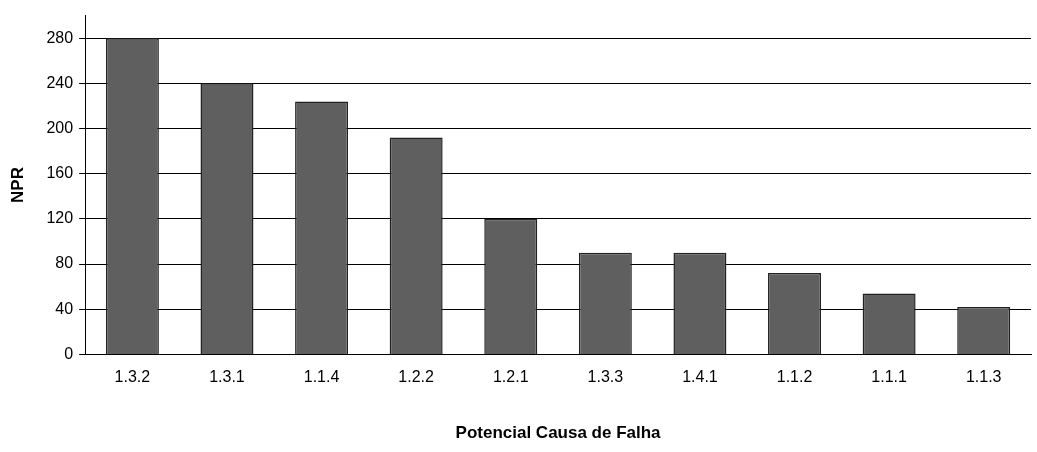 This screenshot has height=452, width=1037. Describe the element at coordinates (227, 377) in the screenshot. I see `x-tick-label: 1.3.1` at that location.